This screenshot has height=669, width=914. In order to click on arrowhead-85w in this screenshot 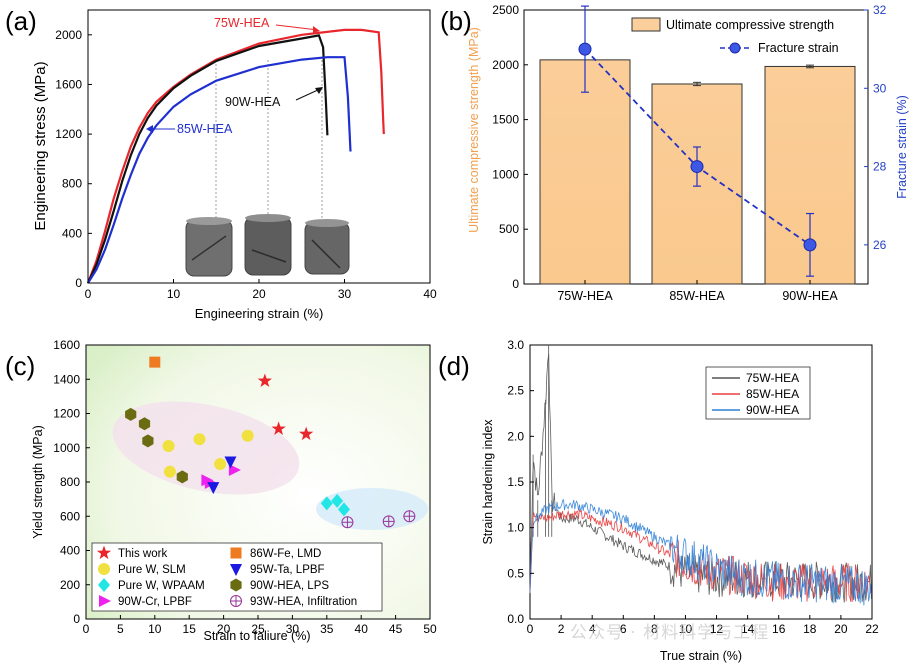, I will do `click(149, 129)`.